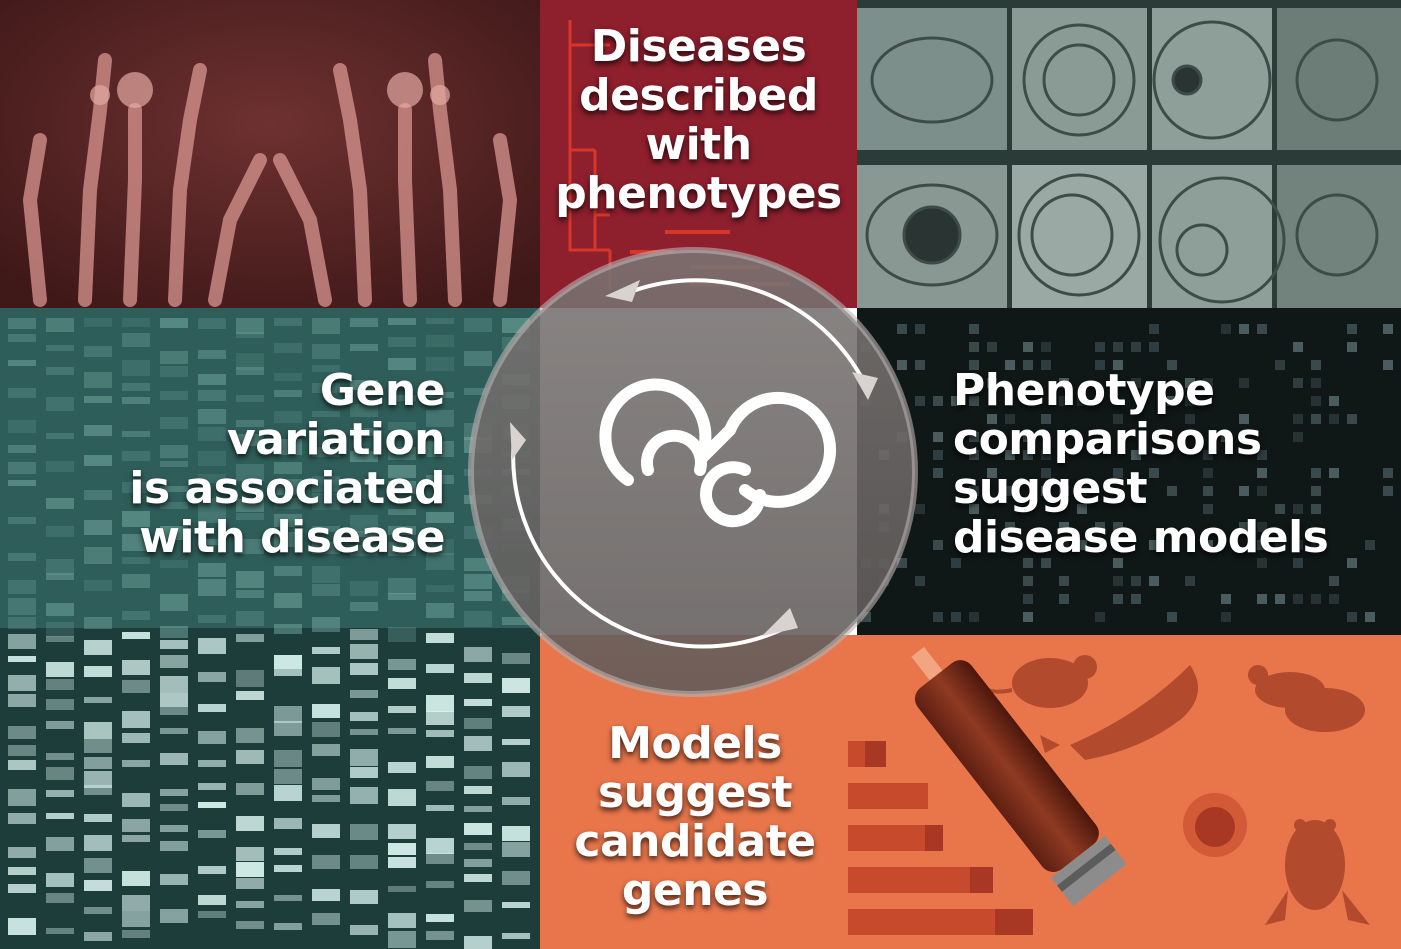 The width and height of the screenshot is (1401, 949). What do you see at coordinates (940, 838) in the screenshot?
I see `candidate-gene-bars` at bounding box center [940, 838].